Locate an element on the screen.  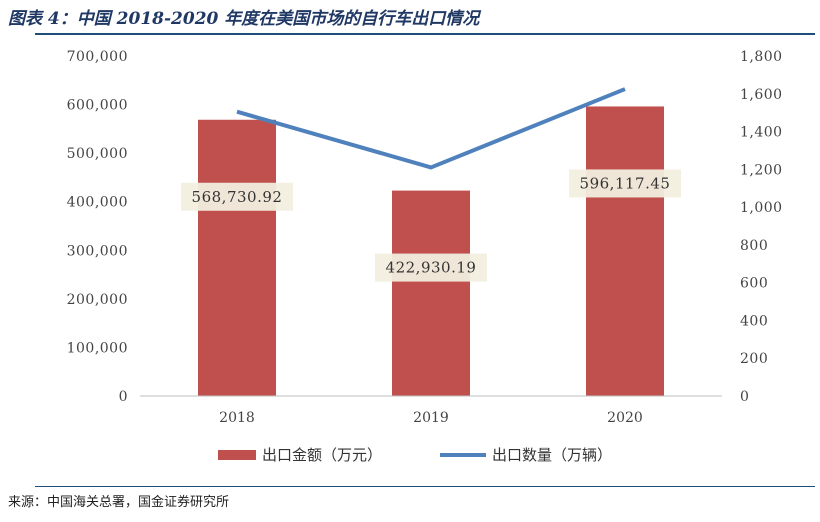
figure-title: 图表 4：中国 2018-2020 年度在美国市场的自行车出口情况 is located at coordinates (244, 19).